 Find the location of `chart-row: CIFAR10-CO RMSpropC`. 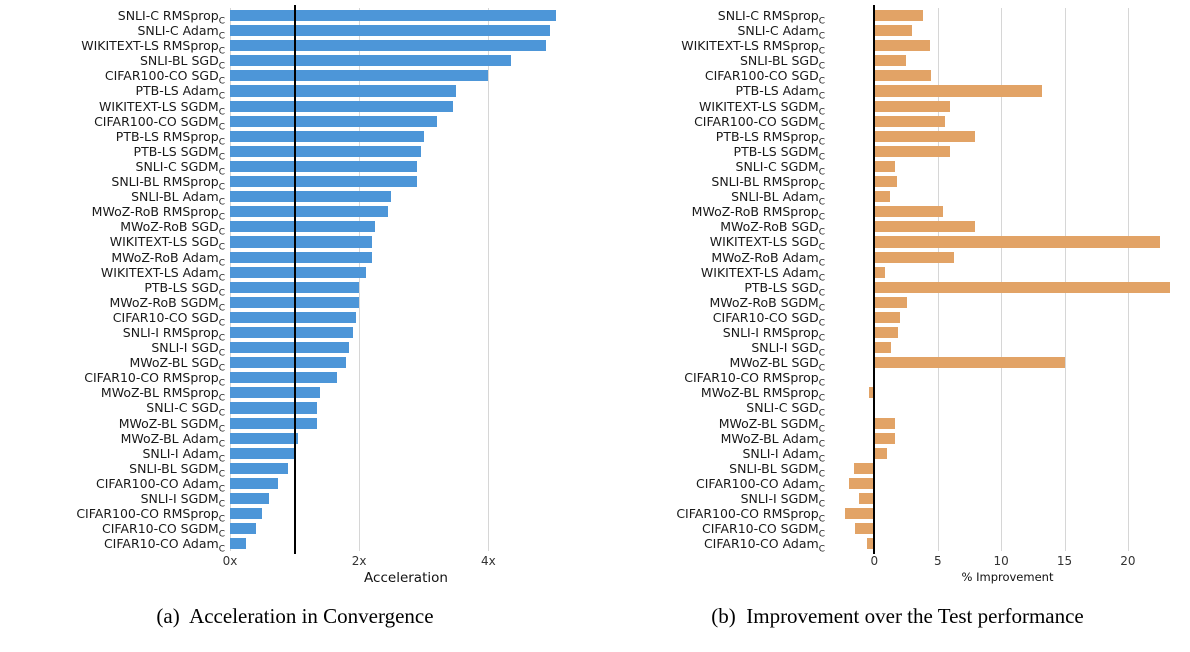

chart-row: CIFAR10-CO RMSpropC is located at coordinates (897, 379).